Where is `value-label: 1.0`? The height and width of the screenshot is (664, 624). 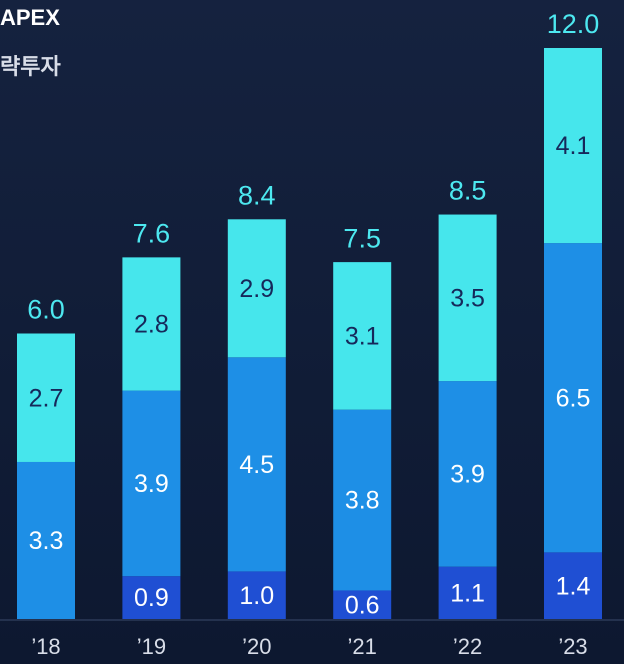 value-label: 1.0 is located at coordinates (256, 596).